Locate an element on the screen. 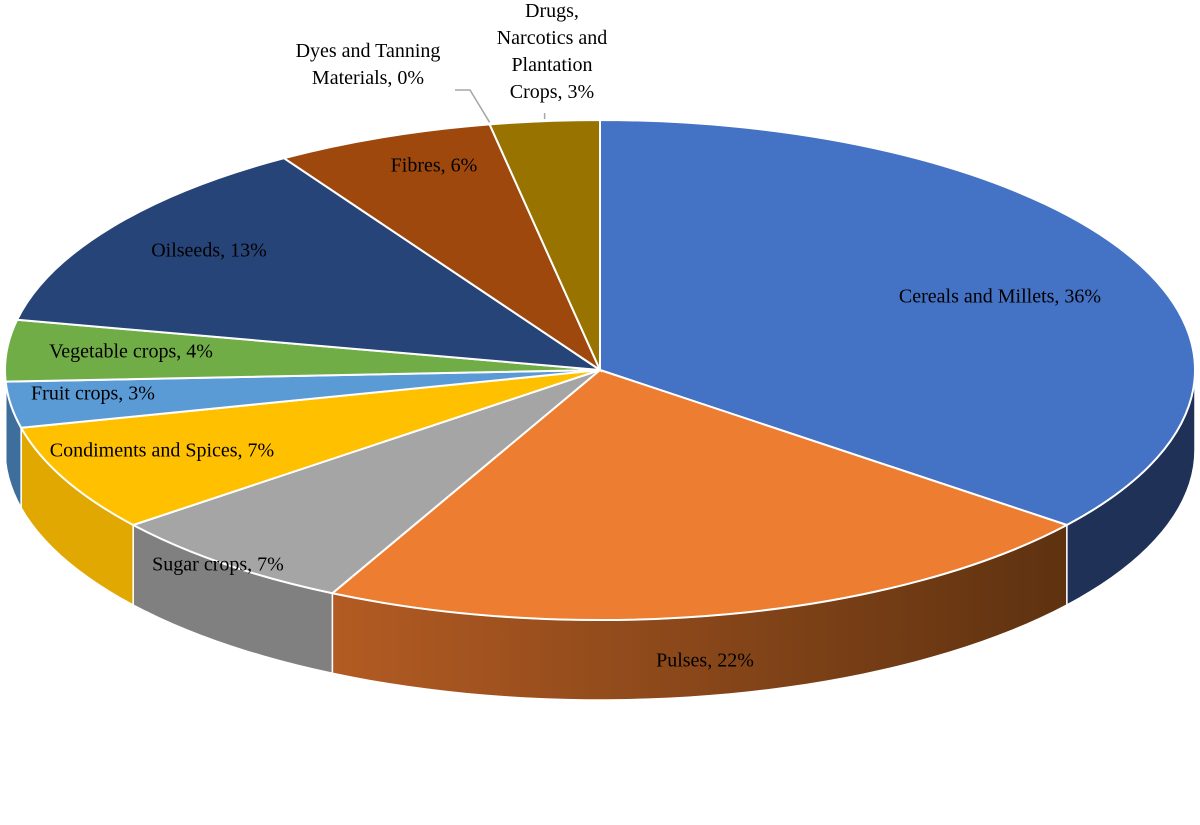 The width and height of the screenshot is (1200, 825). pie-slice-sugar-crops is located at coordinates (365, 482).